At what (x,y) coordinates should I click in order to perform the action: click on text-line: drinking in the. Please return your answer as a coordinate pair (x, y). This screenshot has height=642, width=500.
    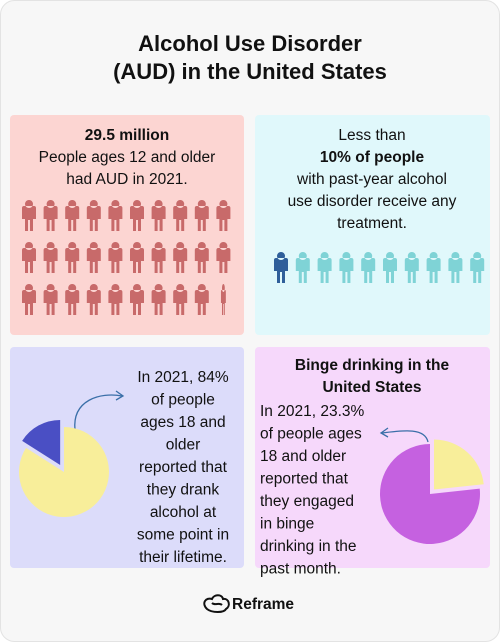
    Looking at the image, I should click on (308, 546).